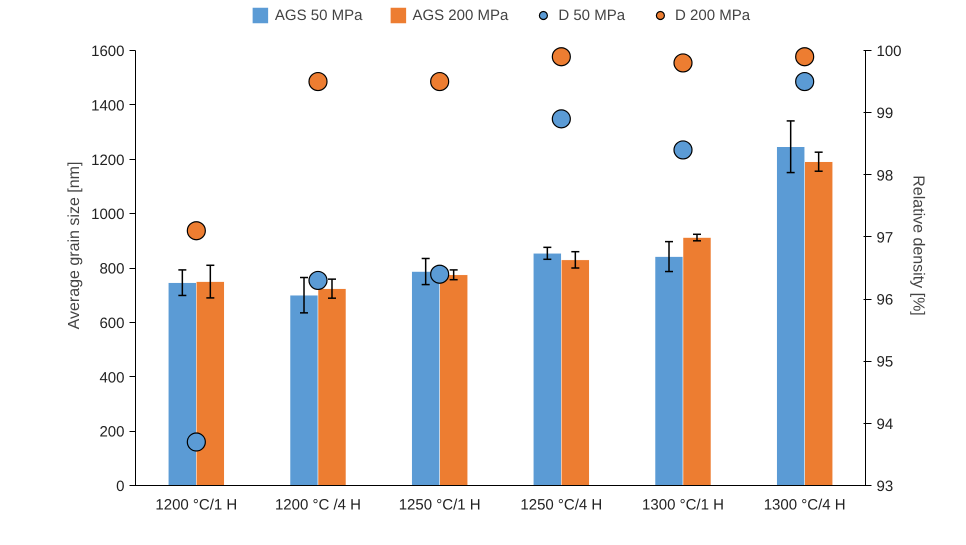 The width and height of the screenshot is (966, 545). What do you see at coordinates (318, 15) in the screenshot?
I see `legend-label: AGS 50 MPa` at bounding box center [318, 15].